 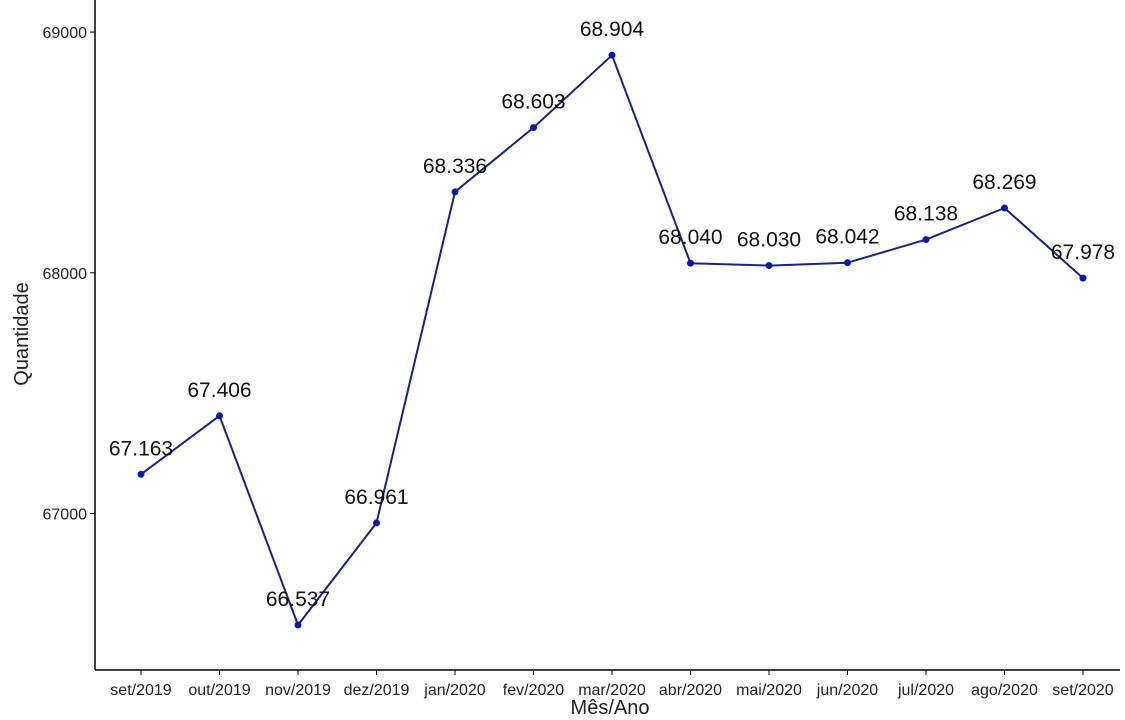 What do you see at coordinates (65, 33) in the screenshot?
I see `y-tick-label: 69000` at bounding box center [65, 33].